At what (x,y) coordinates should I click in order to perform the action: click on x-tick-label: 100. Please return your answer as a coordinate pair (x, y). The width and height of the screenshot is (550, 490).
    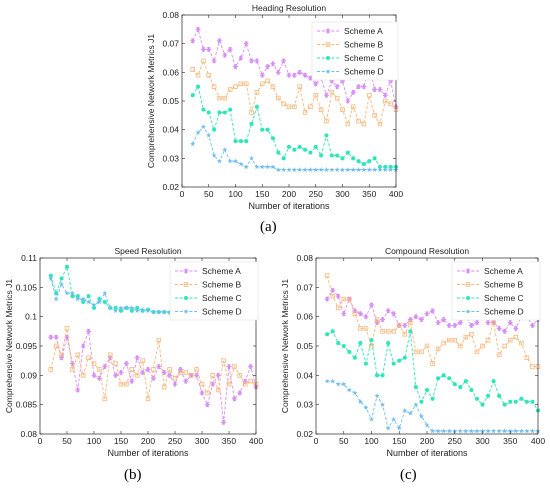
    Looking at the image, I should click on (371, 441).